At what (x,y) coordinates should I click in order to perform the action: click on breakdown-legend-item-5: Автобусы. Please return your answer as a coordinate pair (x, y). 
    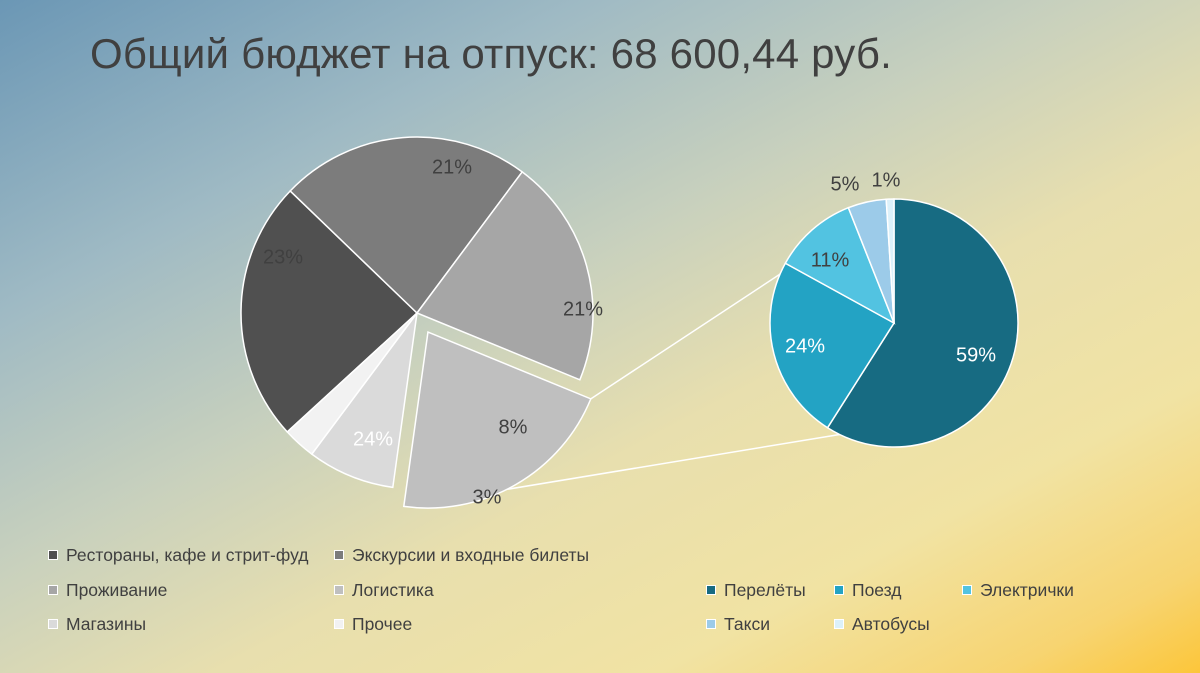
    Looking at the image, I should click on (882, 624).